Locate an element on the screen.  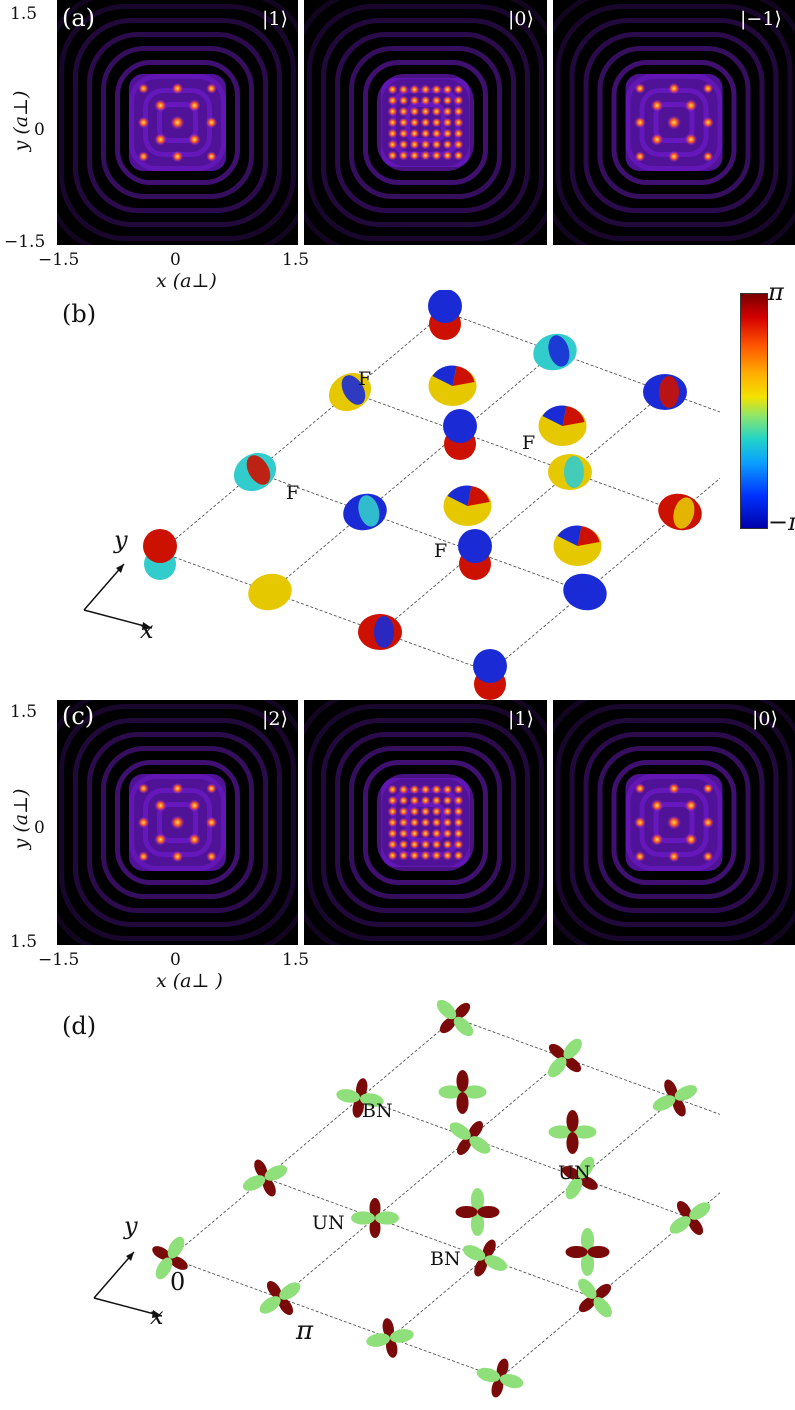
spin-sphere-upper is located at coordinates (490, 666).